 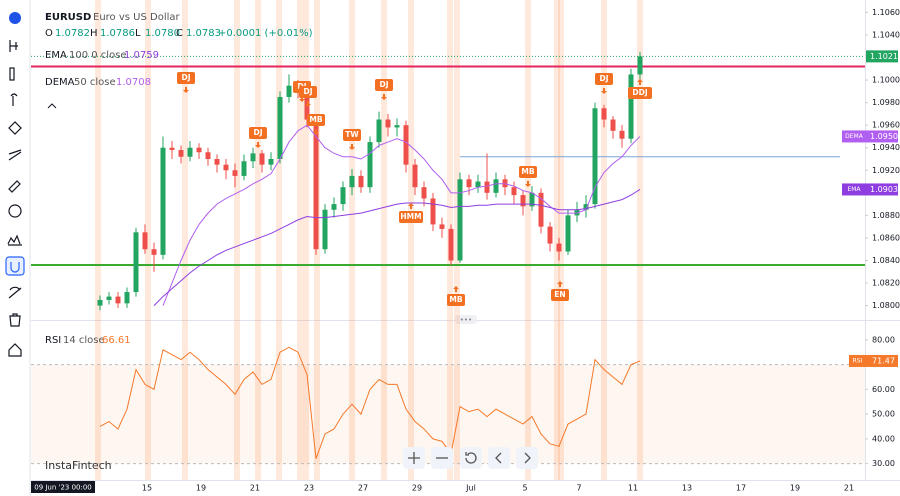 I want to click on rsi-label-name: RSI, so click(x=858, y=360).